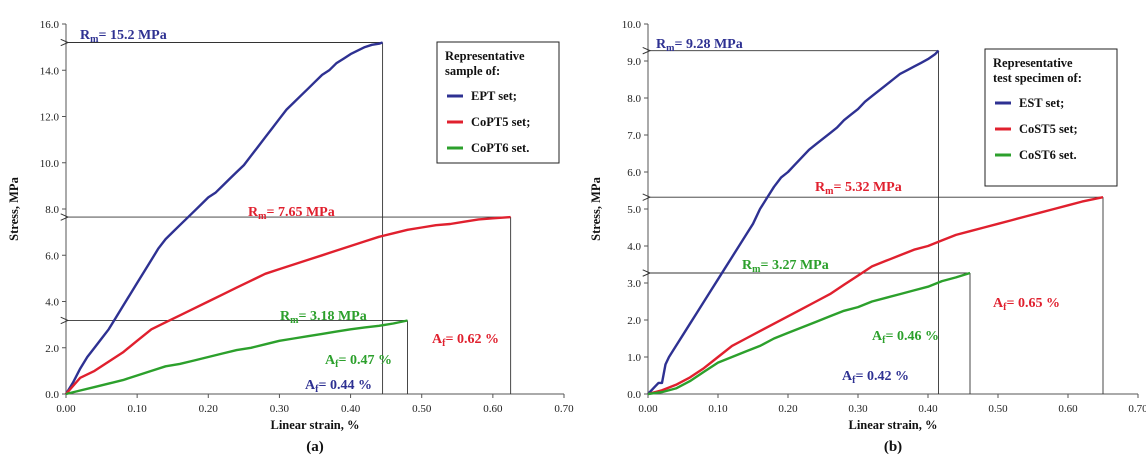 The width and height of the screenshot is (1146, 462). Describe the element at coordinates (1048, 129) in the screenshot. I see `legend-item-label: CoST5 set;` at that location.